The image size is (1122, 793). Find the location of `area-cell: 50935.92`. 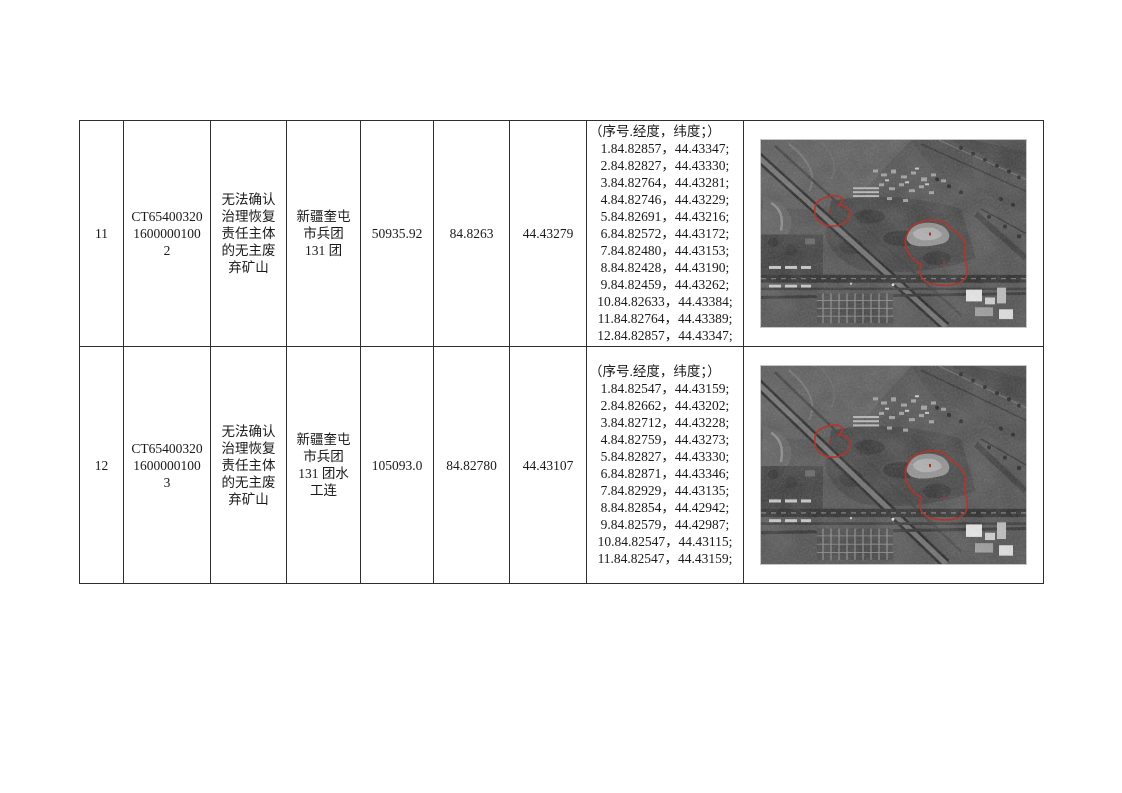

area-cell: 50935.92 is located at coordinates (397, 233).